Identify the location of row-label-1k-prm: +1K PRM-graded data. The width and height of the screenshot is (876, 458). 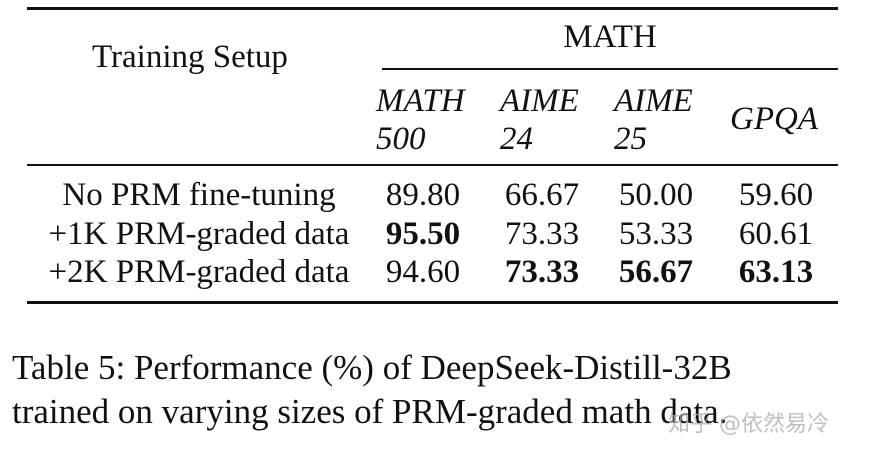
(199, 234).